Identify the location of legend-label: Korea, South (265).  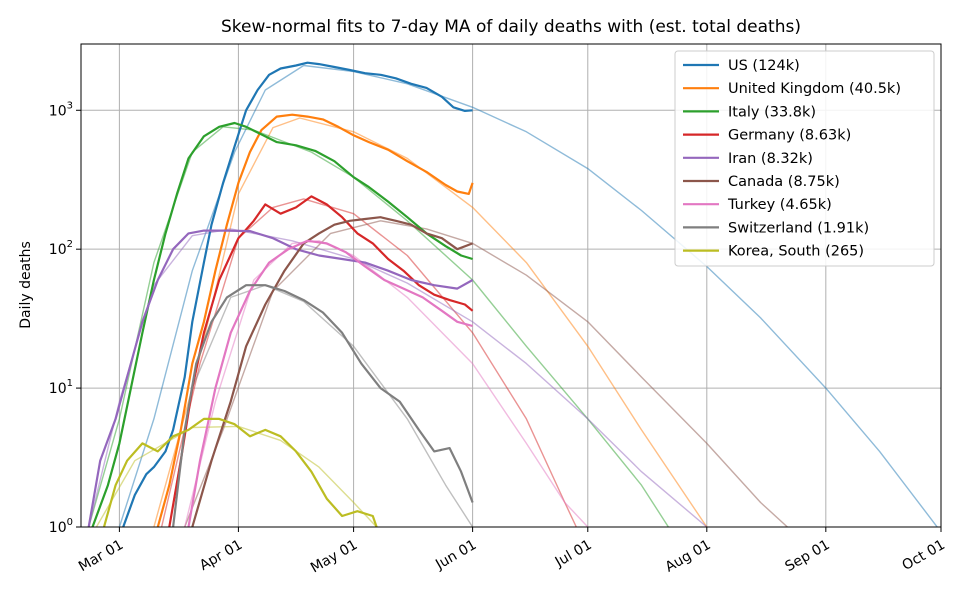
(796, 252).